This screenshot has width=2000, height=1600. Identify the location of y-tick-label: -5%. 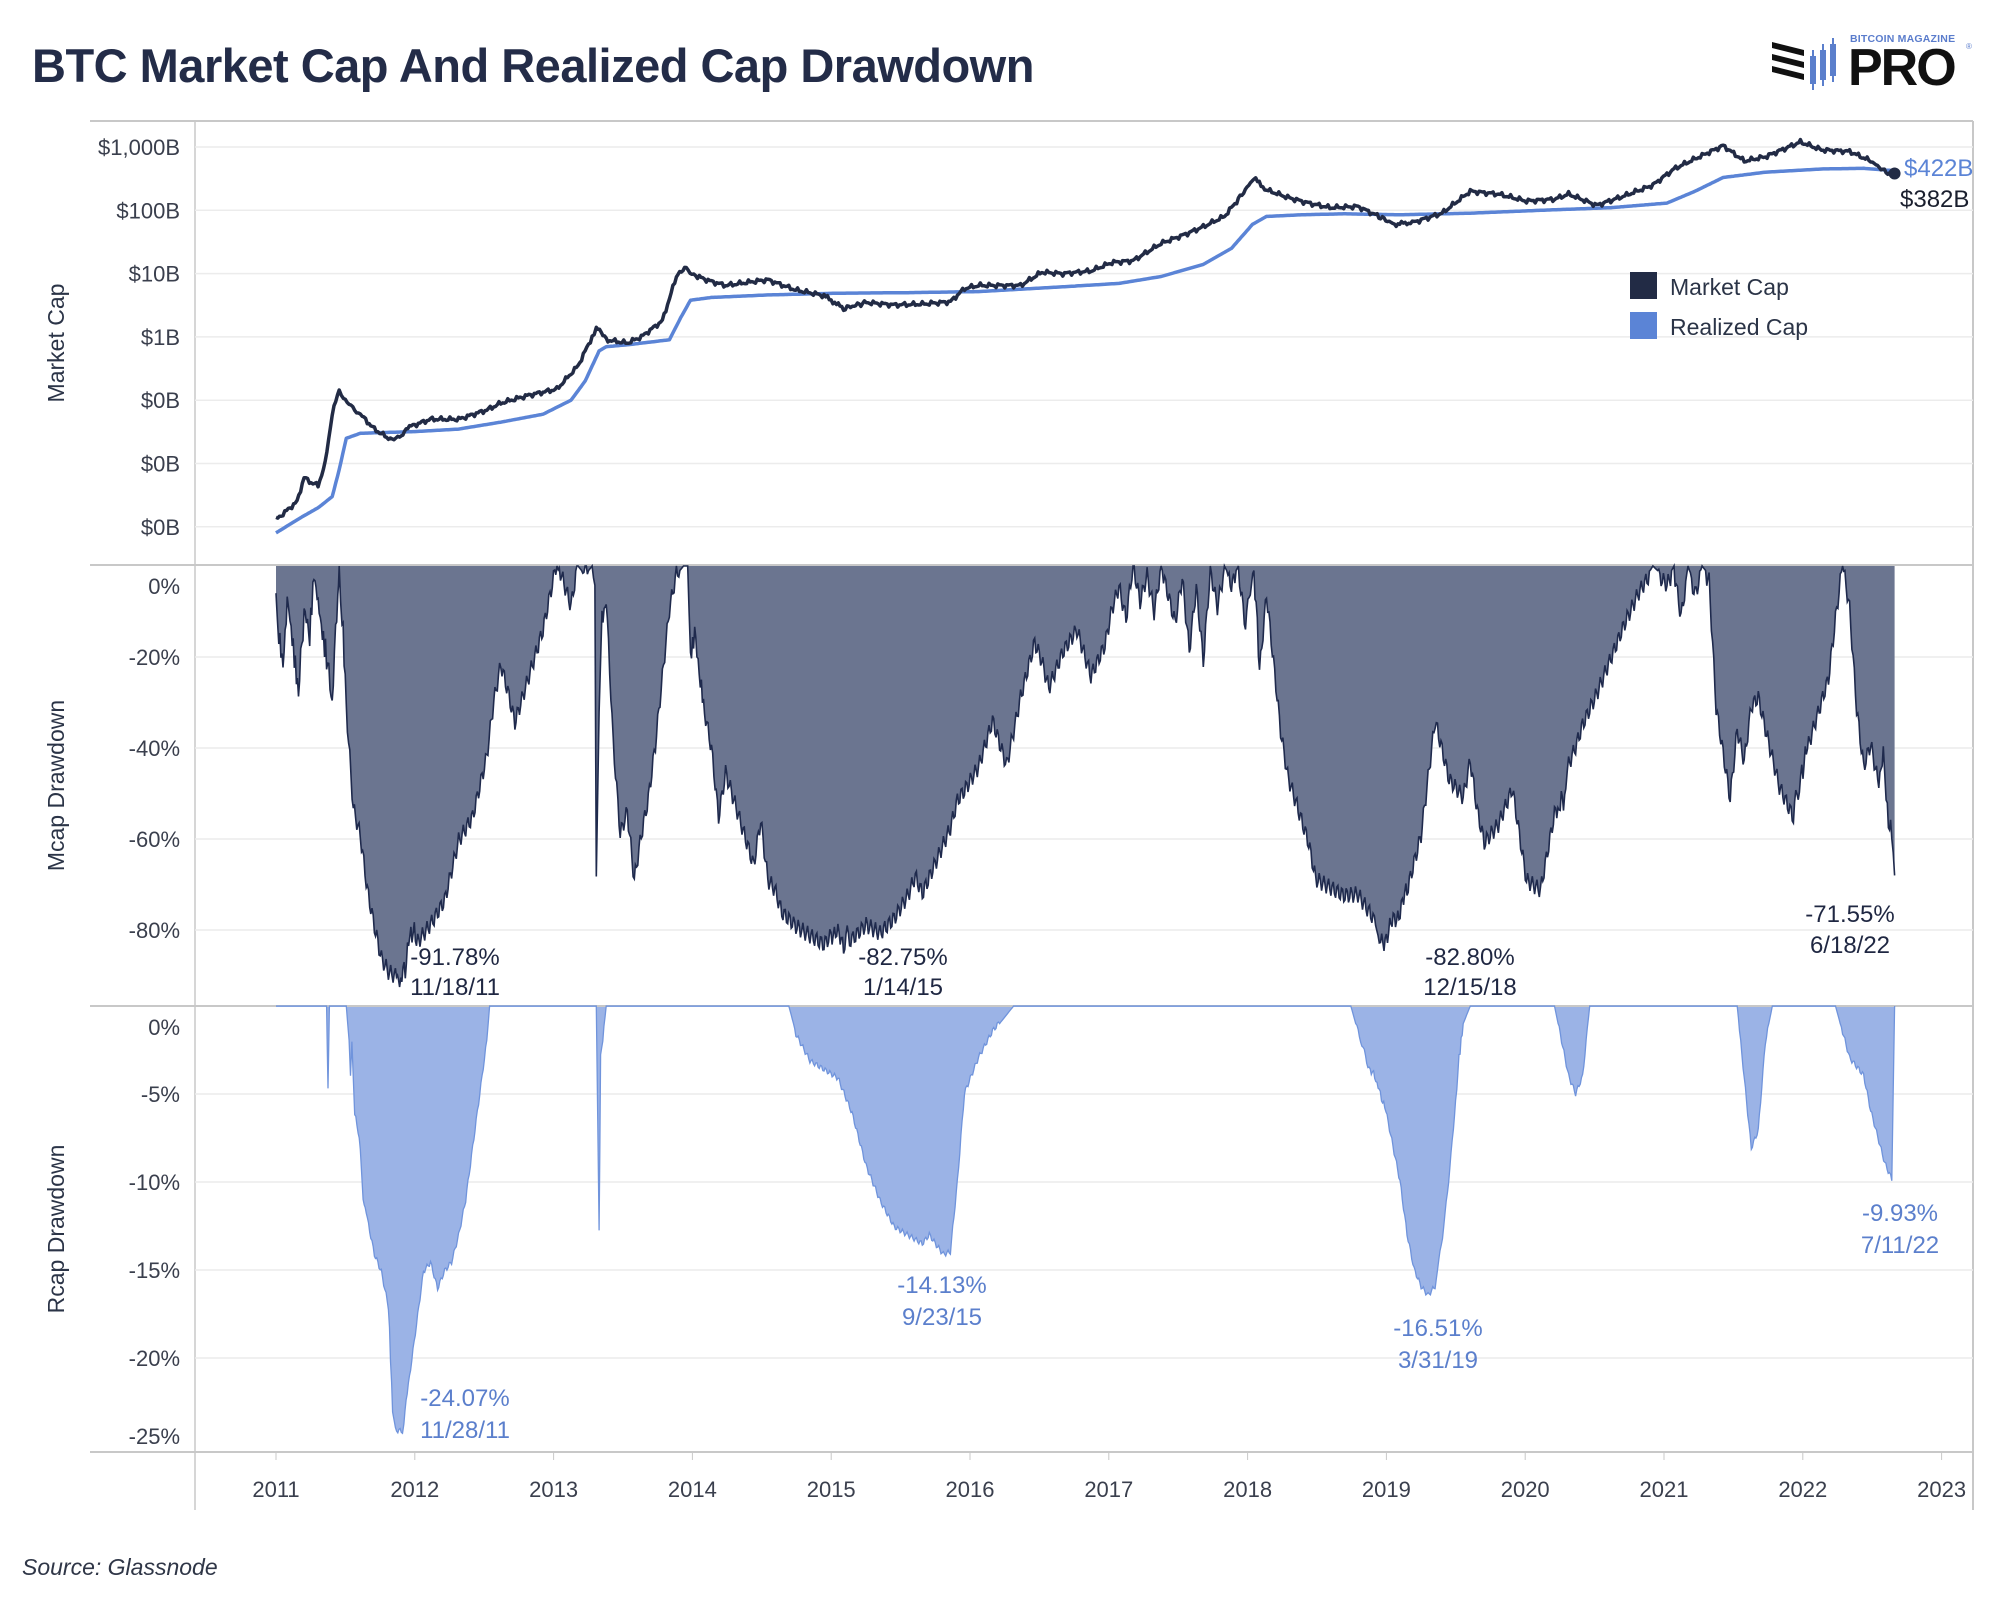
(160, 1094).